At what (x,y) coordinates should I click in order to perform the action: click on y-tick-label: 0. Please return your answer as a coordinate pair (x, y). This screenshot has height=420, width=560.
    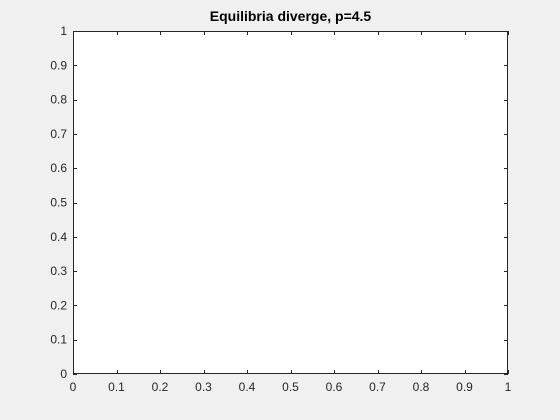
    Looking at the image, I should click on (63, 374).